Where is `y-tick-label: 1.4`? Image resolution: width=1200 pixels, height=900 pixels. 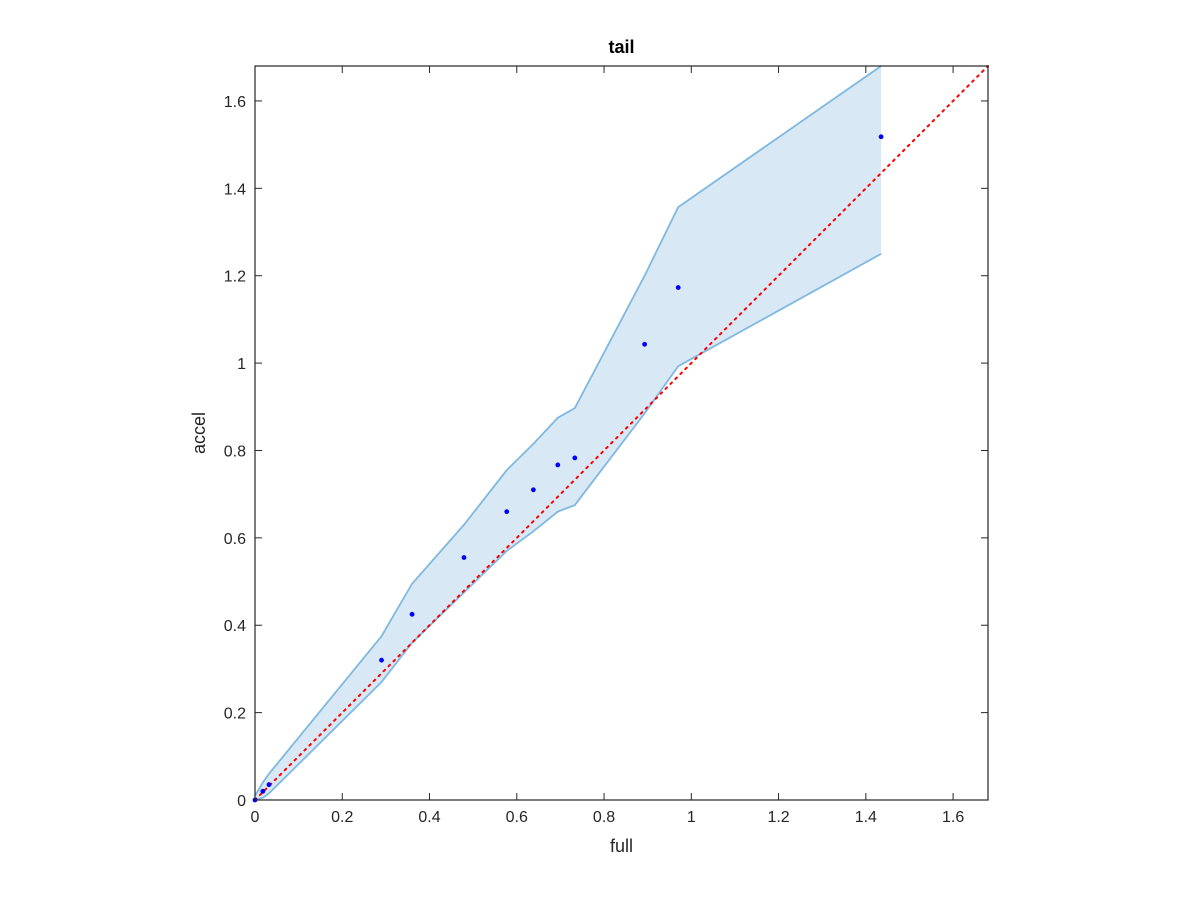 y-tick-label: 1.4 is located at coordinates (235, 189).